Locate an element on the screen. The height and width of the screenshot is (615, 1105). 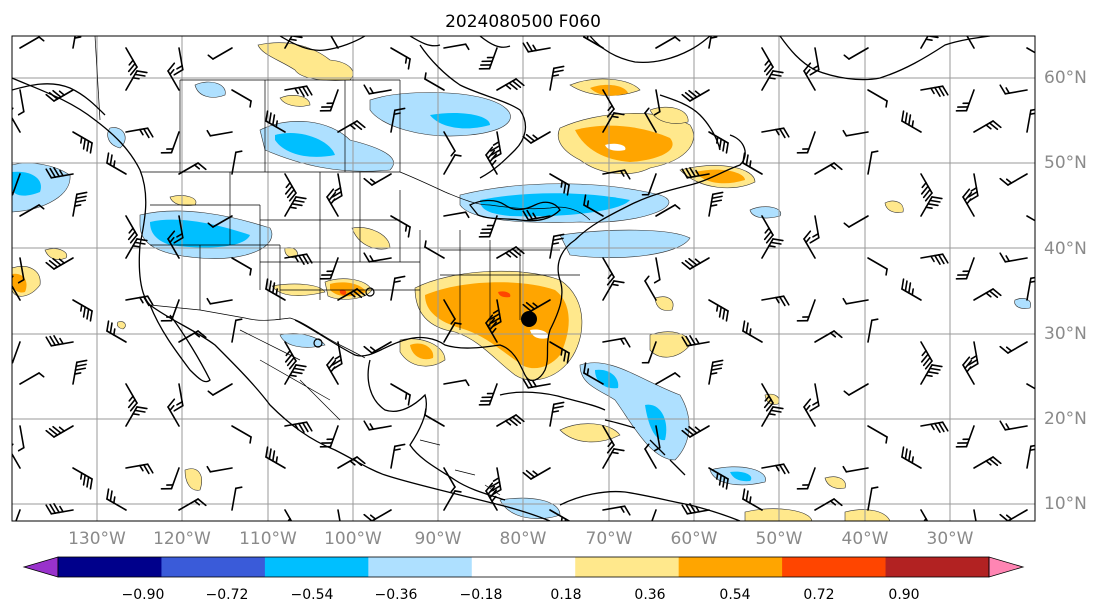
coastline-greenland is located at coordinates (885, 58).